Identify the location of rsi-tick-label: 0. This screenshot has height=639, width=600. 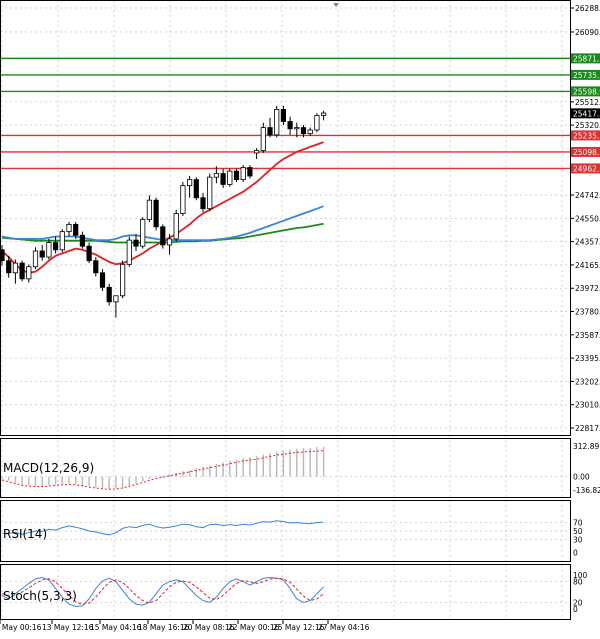
(575, 552).